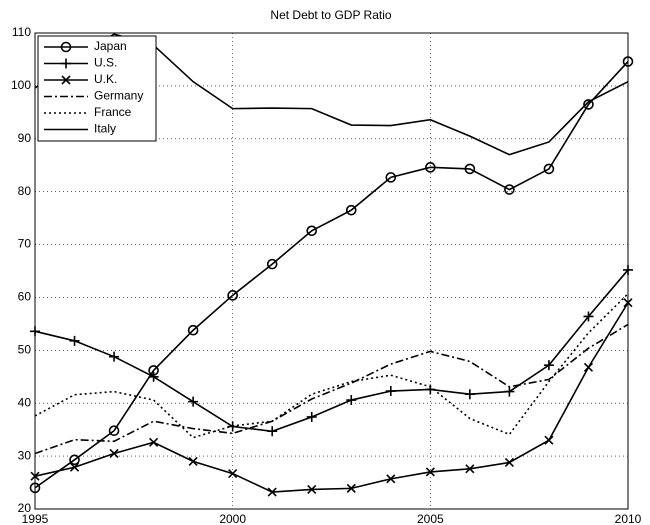  What do you see at coordinates (105, 129) in the screenshot?
I see `legend-label: Italy` at bounding box center [105, 129].